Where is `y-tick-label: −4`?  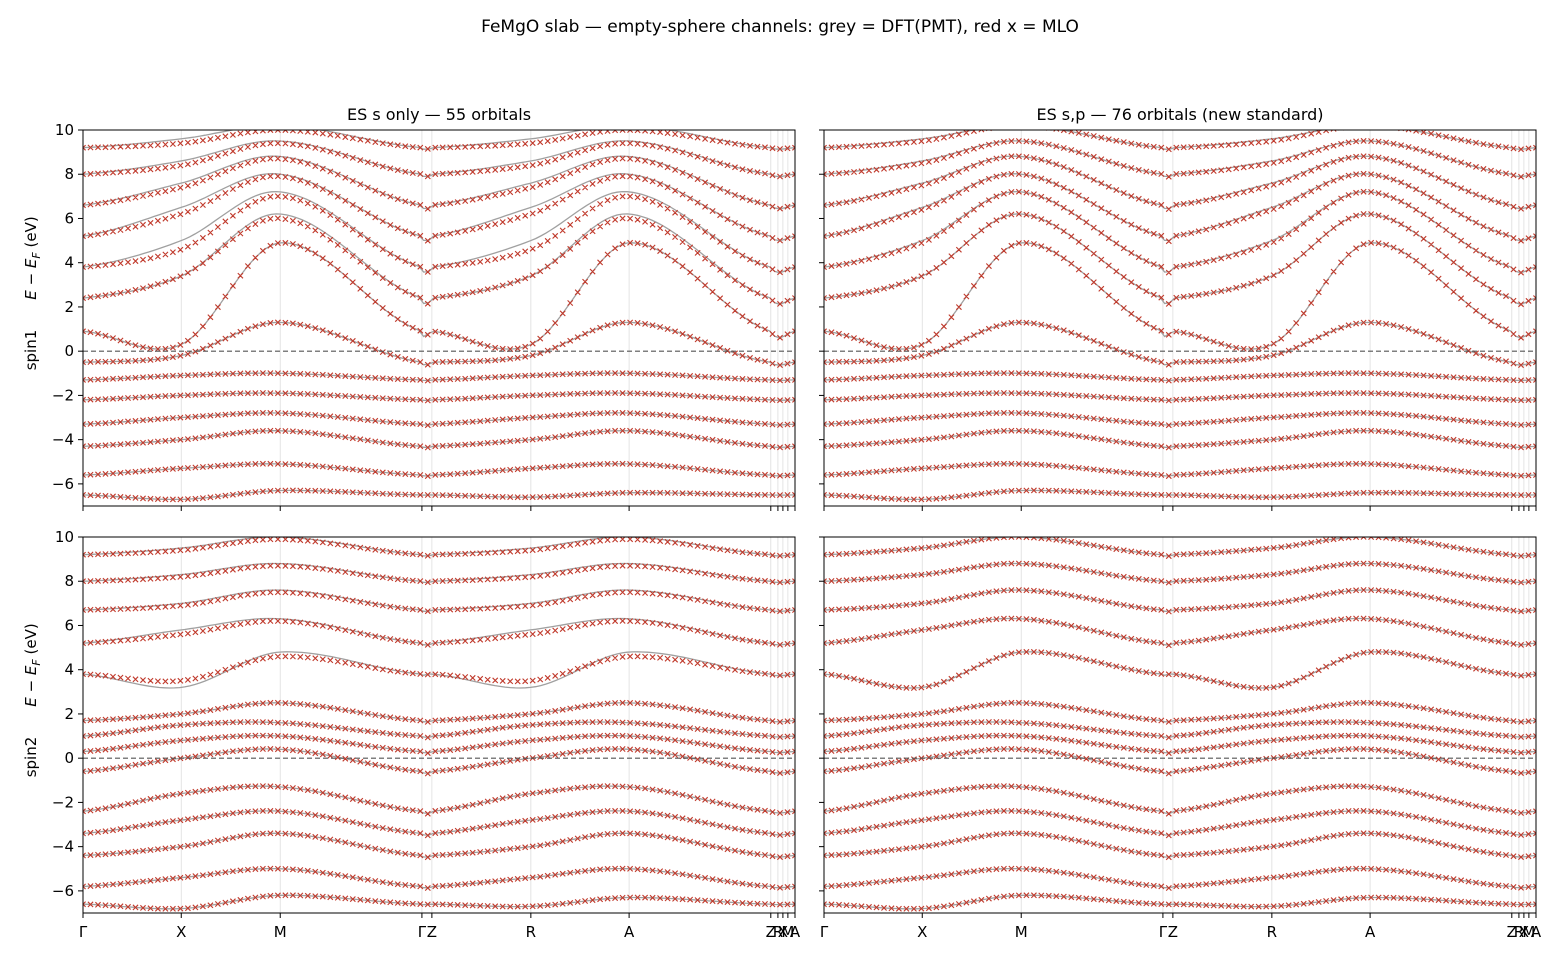 y-tick-label: −4 is located at coordinates (63, 440).